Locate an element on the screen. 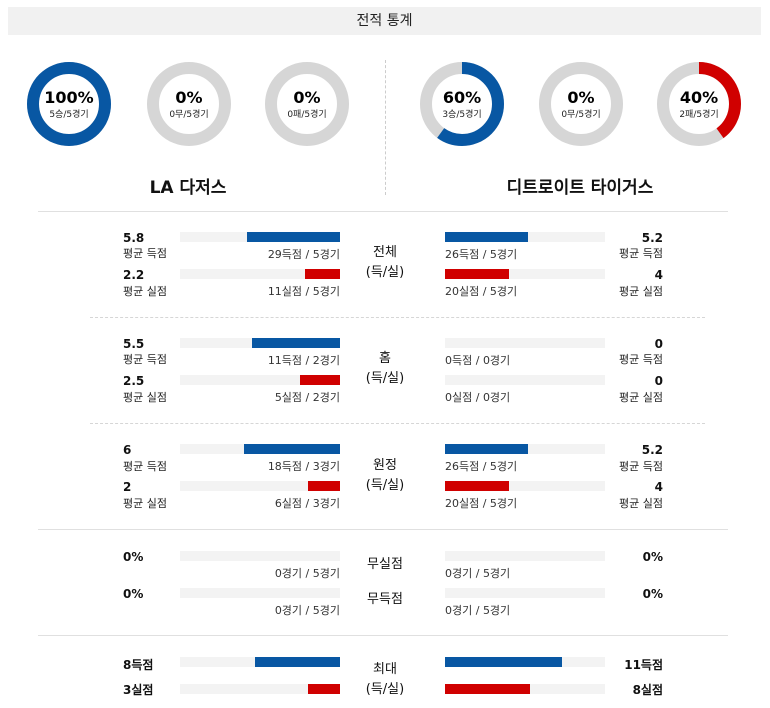 The height and width of the screenshot is (708, 770). donut-percent: 100% is located at coordinates (69, 97).